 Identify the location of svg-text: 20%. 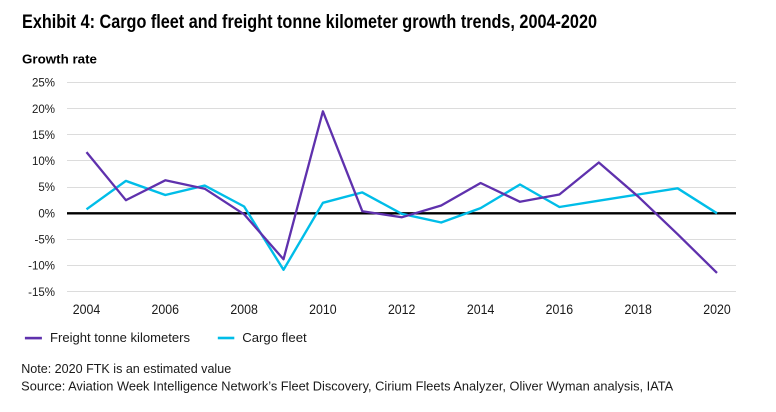
(43, 110).